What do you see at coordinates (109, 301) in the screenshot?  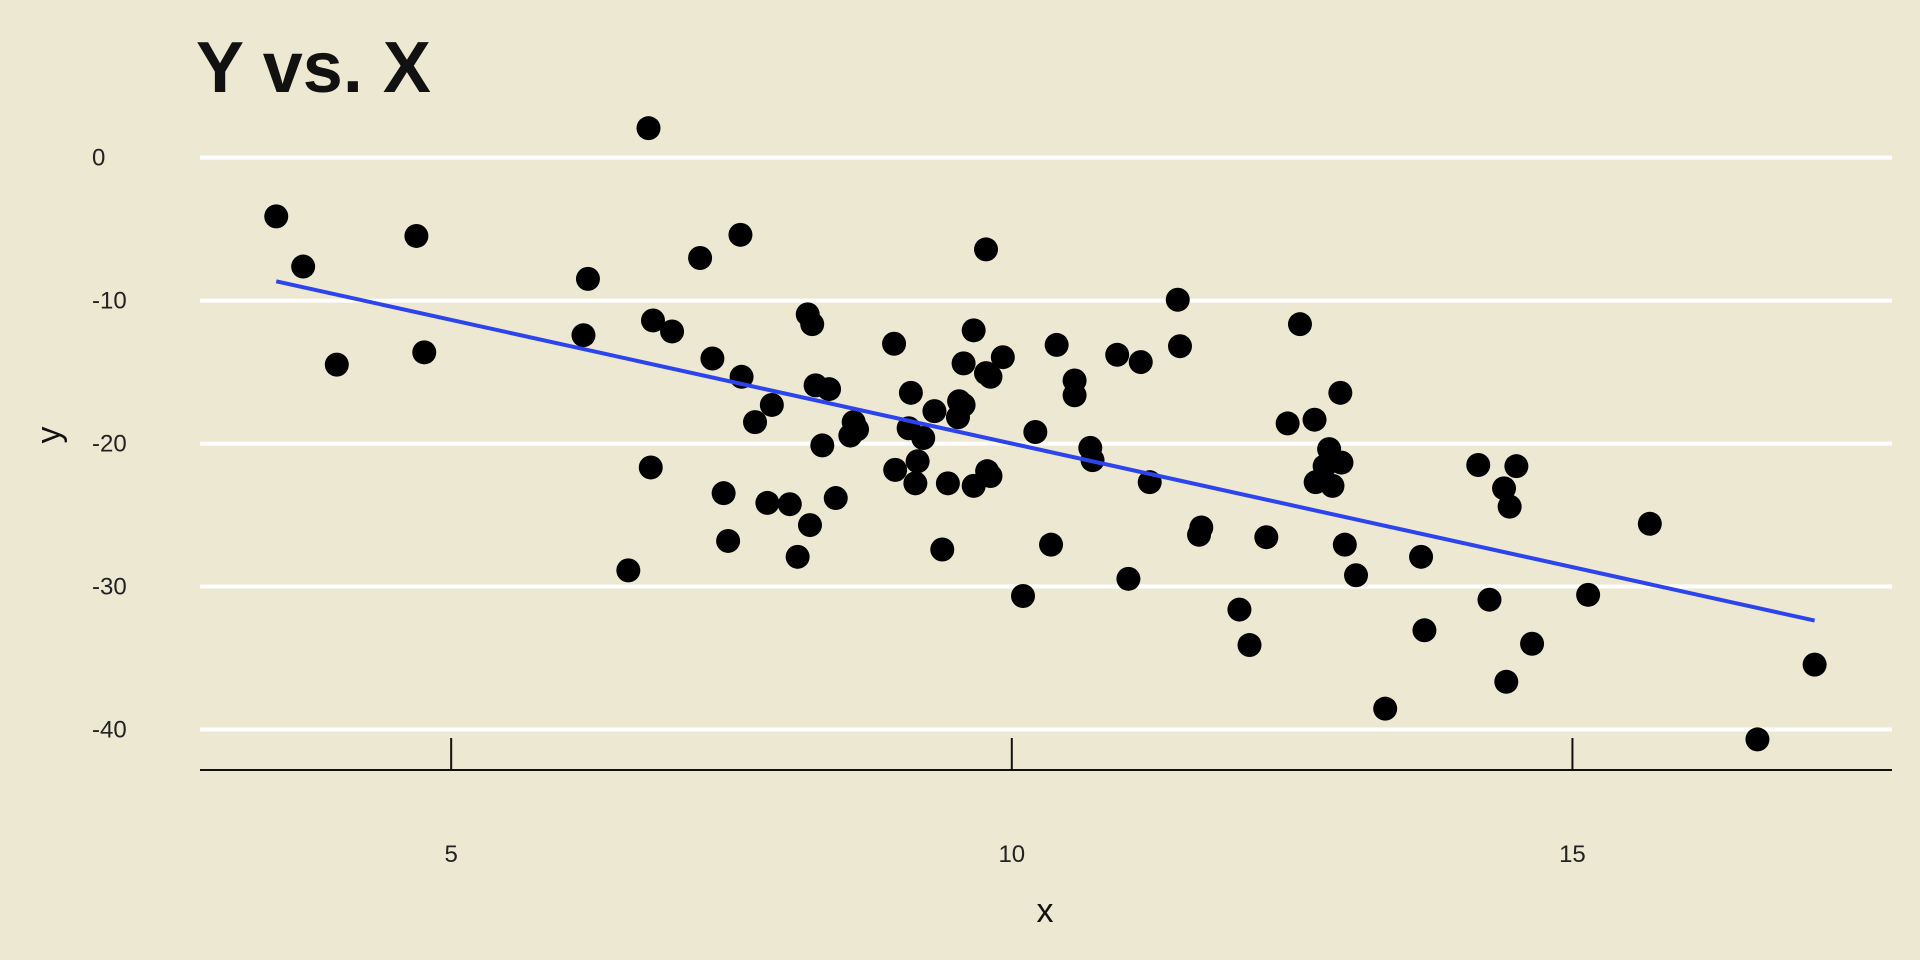 I see `y-tick-label: -10` at bounding box center [109, 301].